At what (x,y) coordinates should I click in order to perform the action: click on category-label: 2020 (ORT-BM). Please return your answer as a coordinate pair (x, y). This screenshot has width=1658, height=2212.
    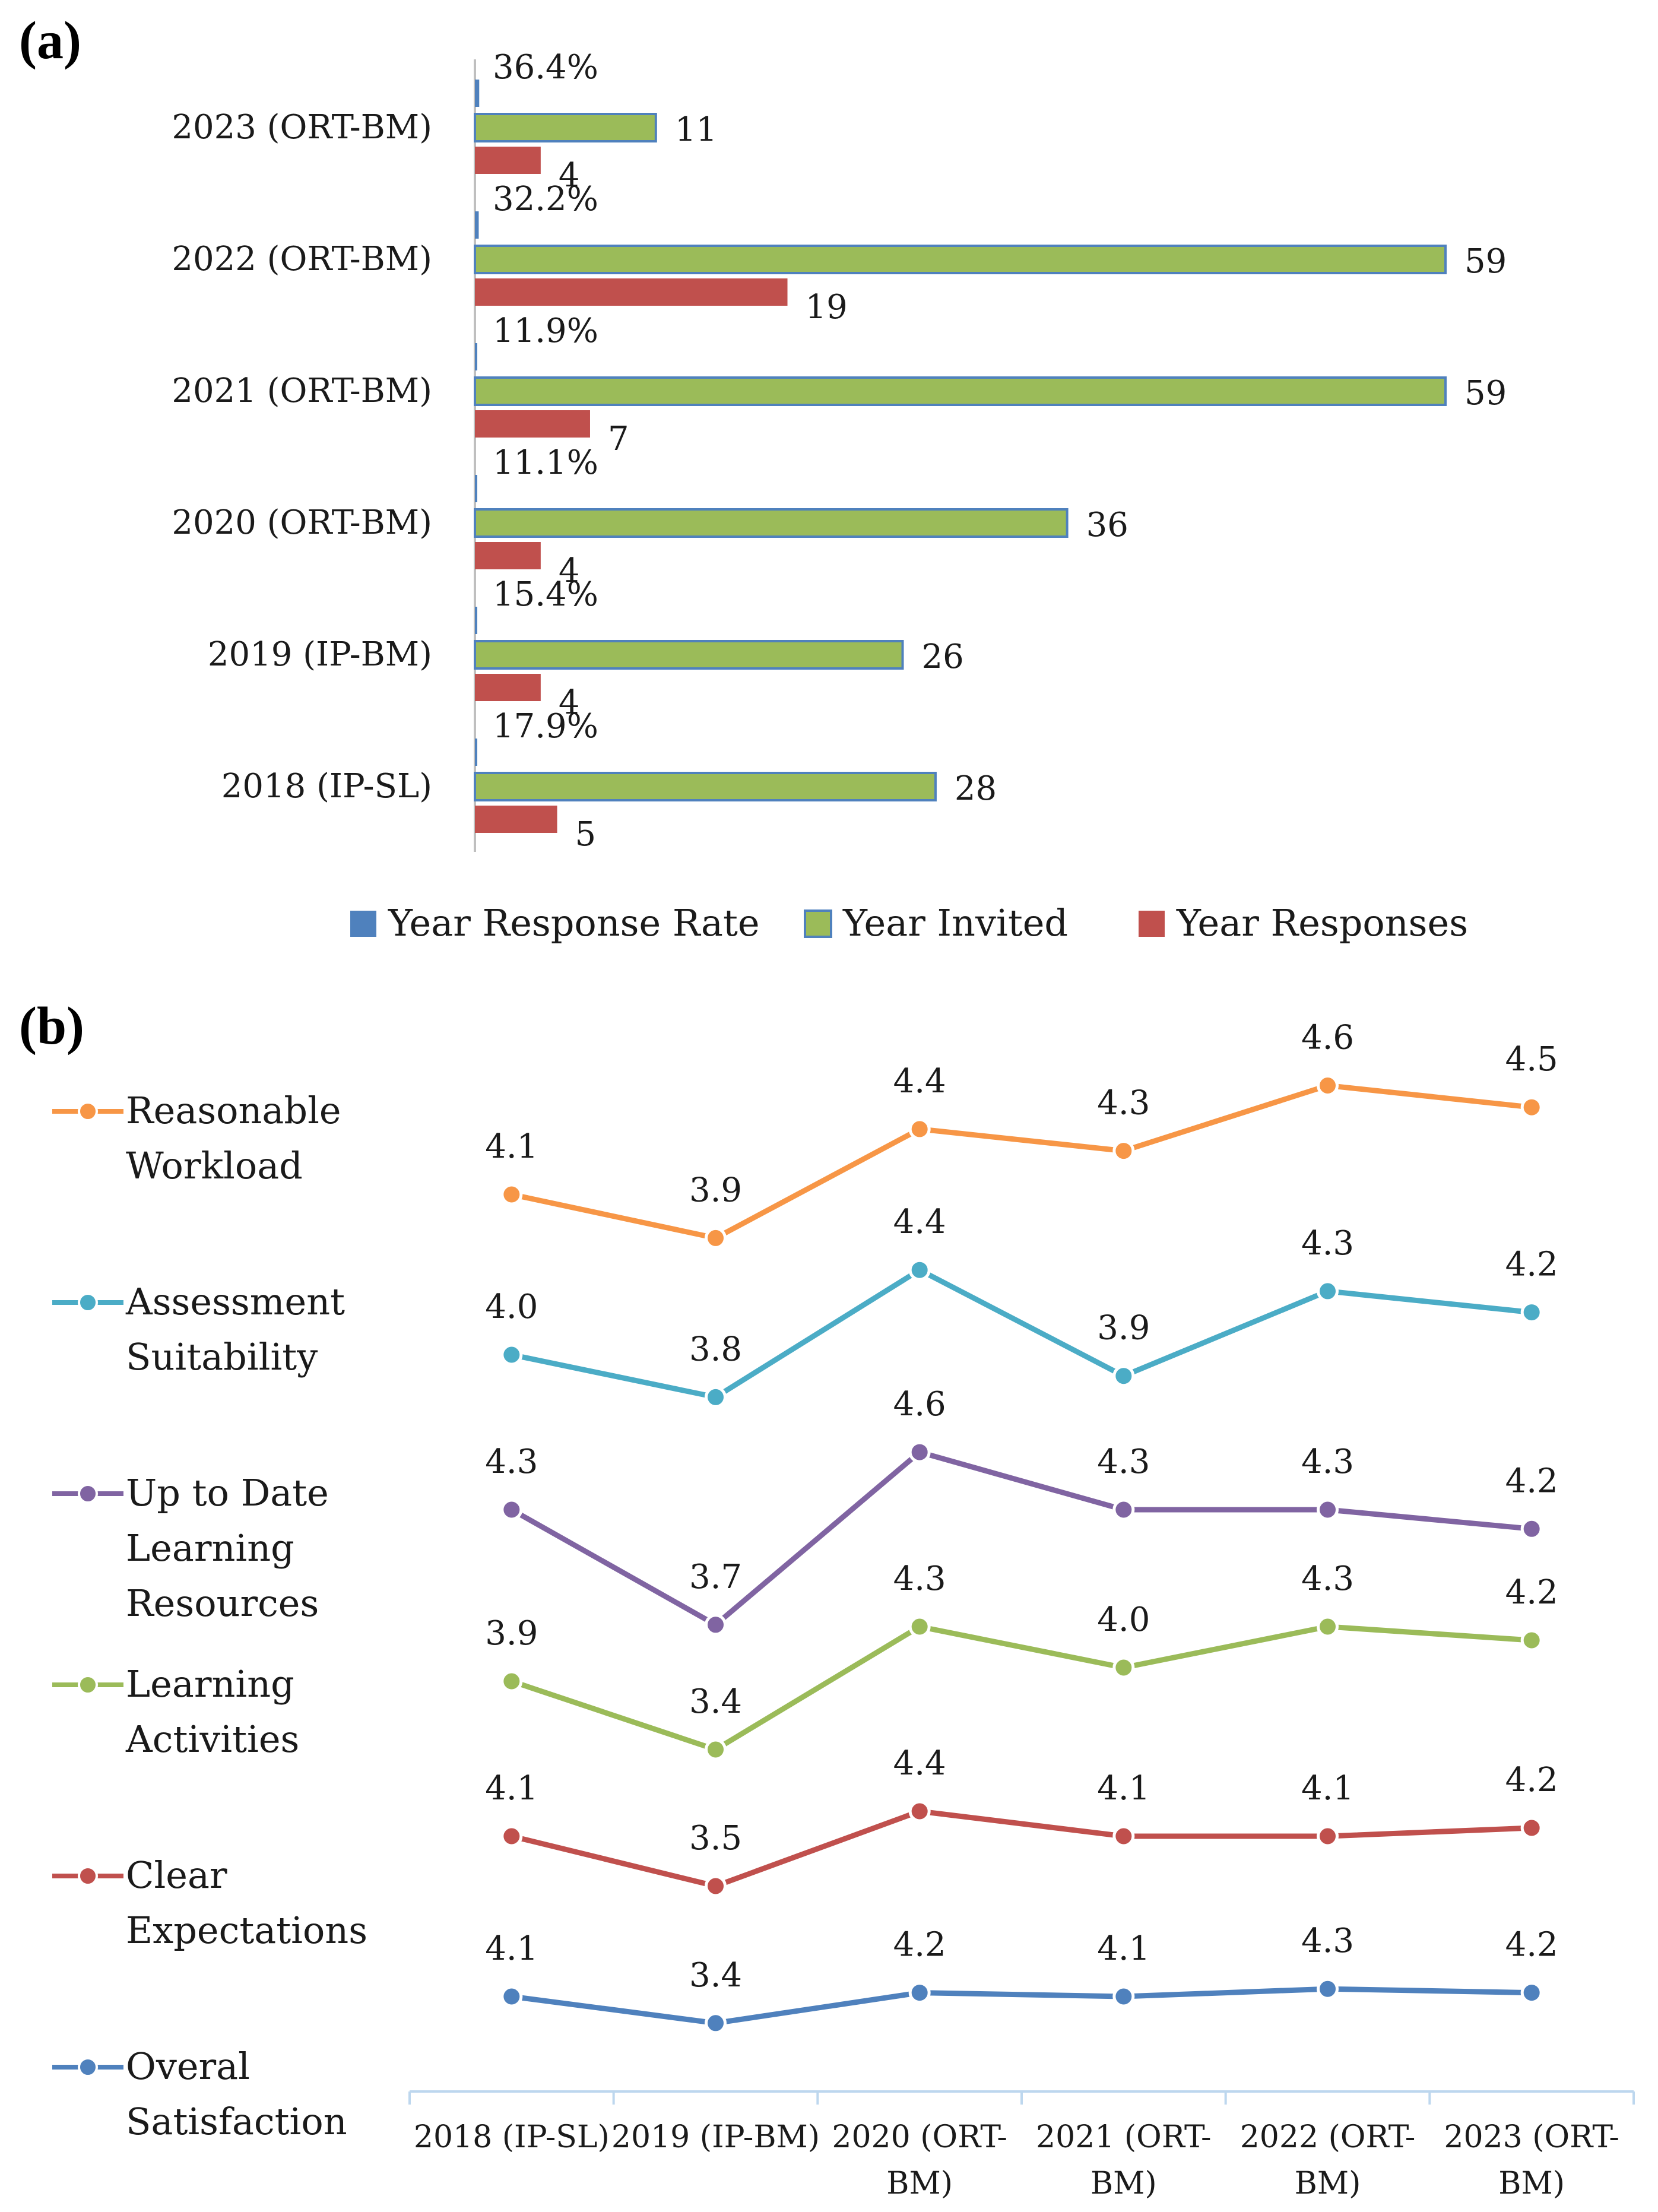
    Looking at the image, I should click on (302, 522).